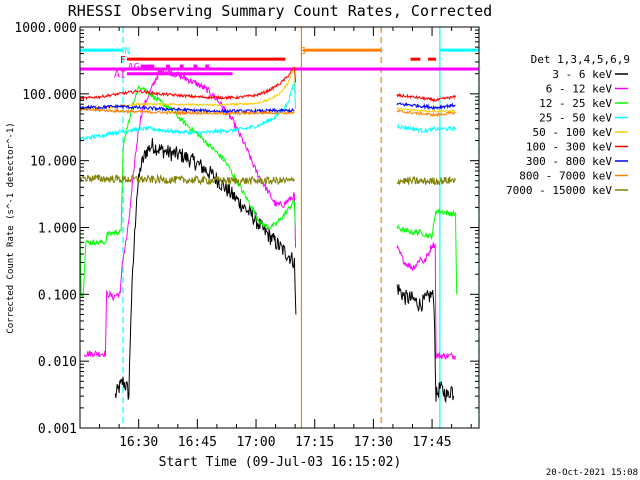 This screenshot has width=640, height=480. I want to click on series-300-800-kev, so click(267, 108).